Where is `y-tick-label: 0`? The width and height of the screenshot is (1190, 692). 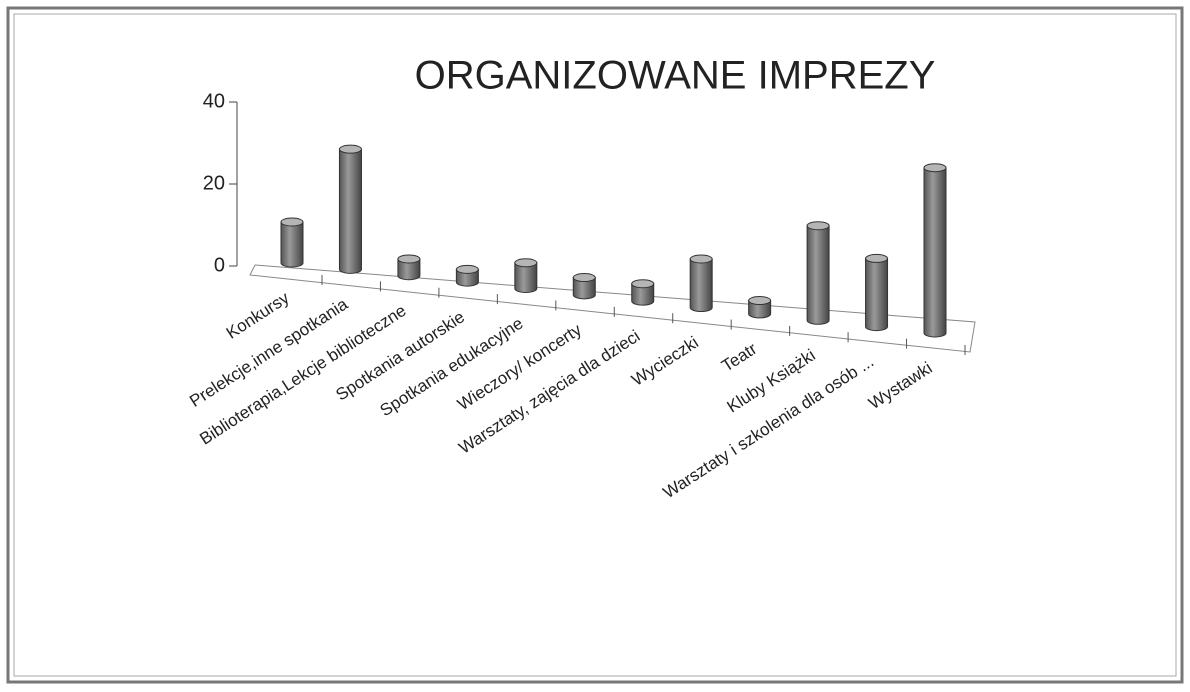
y-tick-label: 0 is located at coordinates (219, 265).